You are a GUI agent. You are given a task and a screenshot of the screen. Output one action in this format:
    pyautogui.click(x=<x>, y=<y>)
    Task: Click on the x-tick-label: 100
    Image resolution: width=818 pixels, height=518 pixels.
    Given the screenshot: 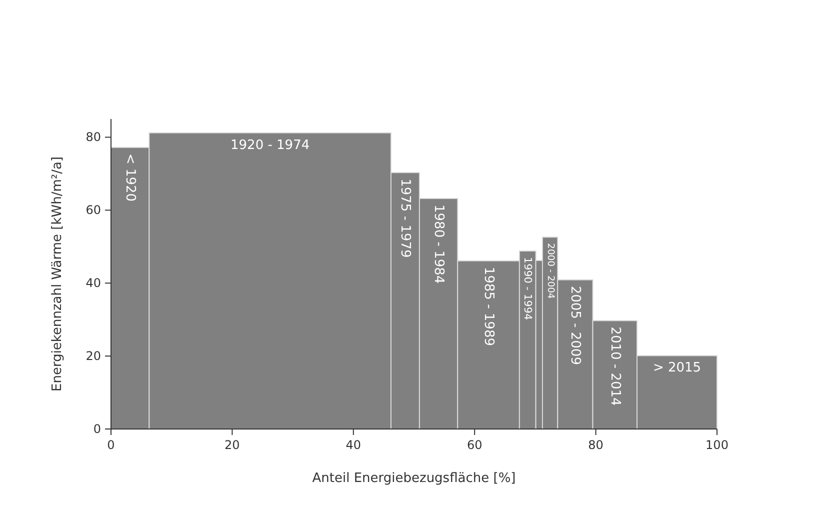 What is the action you would take?
    pyautogui.click(x=717, y=445)
    